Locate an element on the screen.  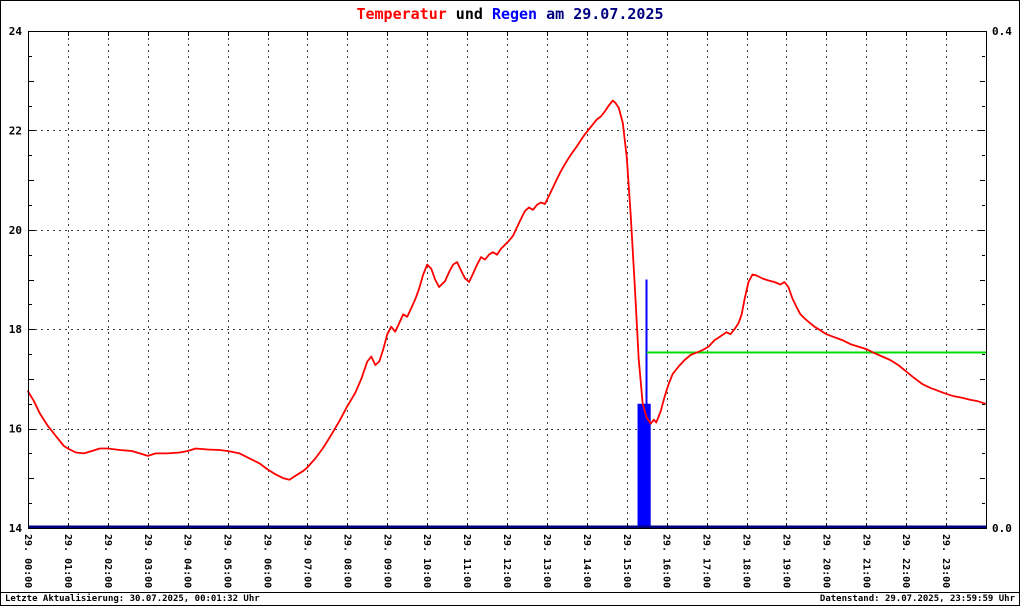
x-tick-label: 29. 18:00 is located at coordinates (746, 561).